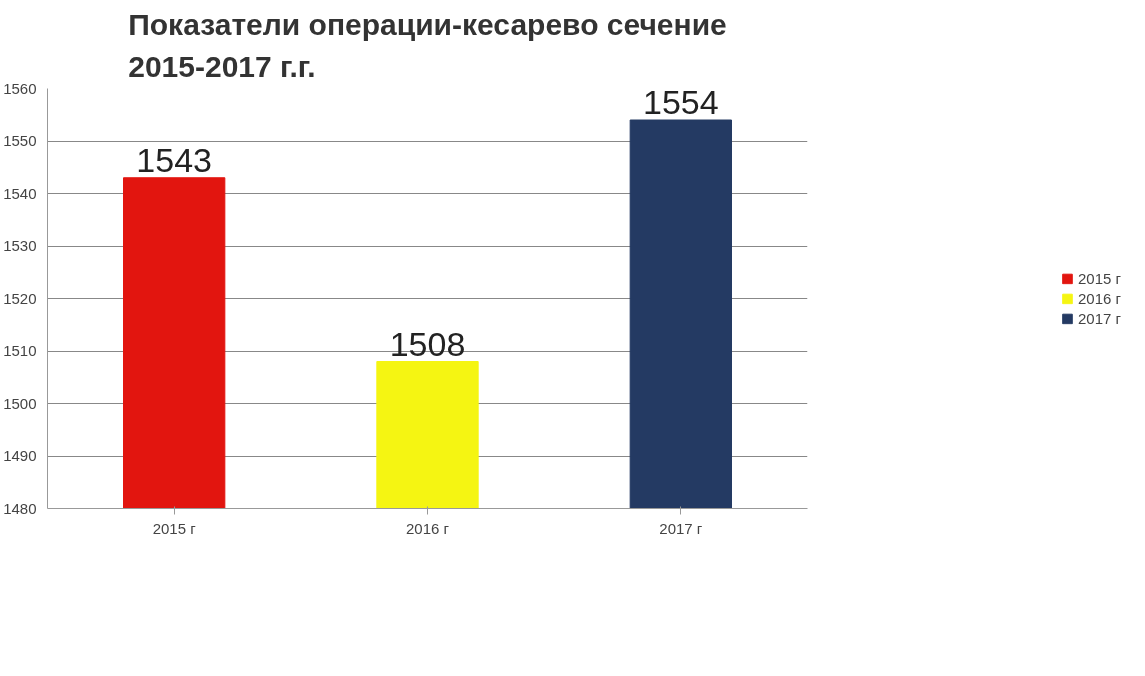 This screenshot has width=1145, height=676. What do you see at coordinates (174, 159) in the screenshot?
I see `data-label: 1543` at bounding box center [174, 159].